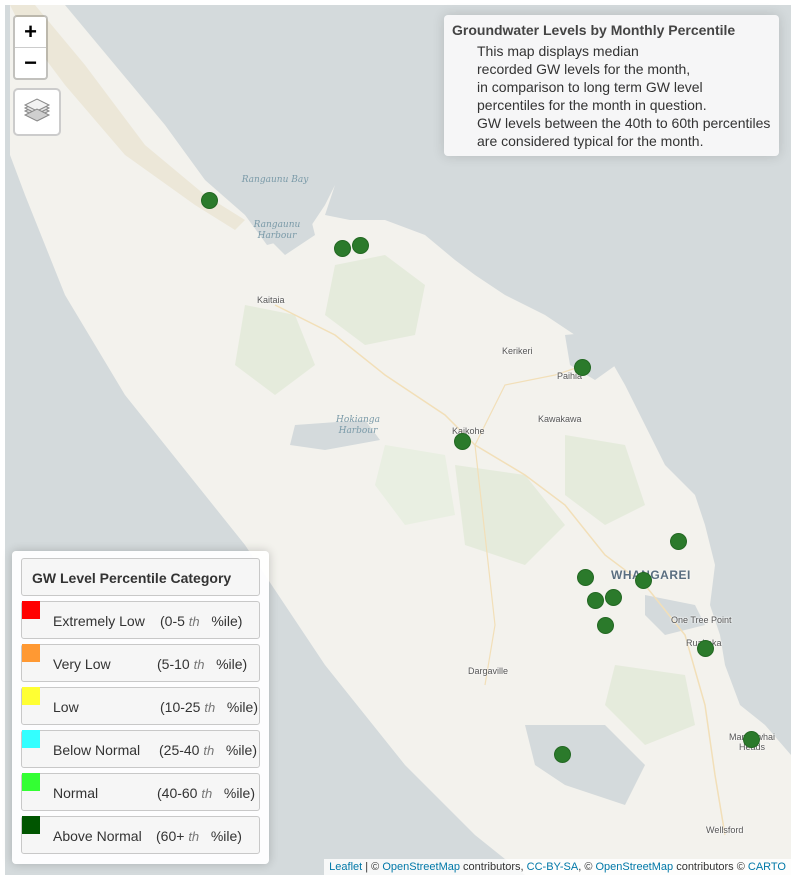 Image resolution: width=791 pixels, height=880 pixels. Describe the element at coordinates (132, 578) in the screenshot. I see `legend-title: GW Level Percentile Category` at that location.